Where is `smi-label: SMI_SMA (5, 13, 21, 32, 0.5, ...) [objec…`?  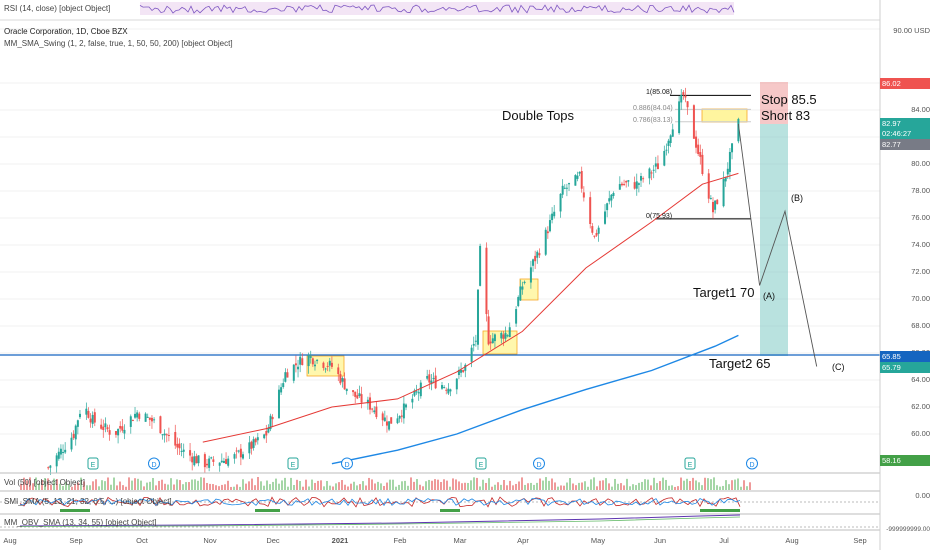 smi-label: SMI_SMA (5, 13, 21, 32, 0.5, ...) [objec… is located at coordinates (88, 501).